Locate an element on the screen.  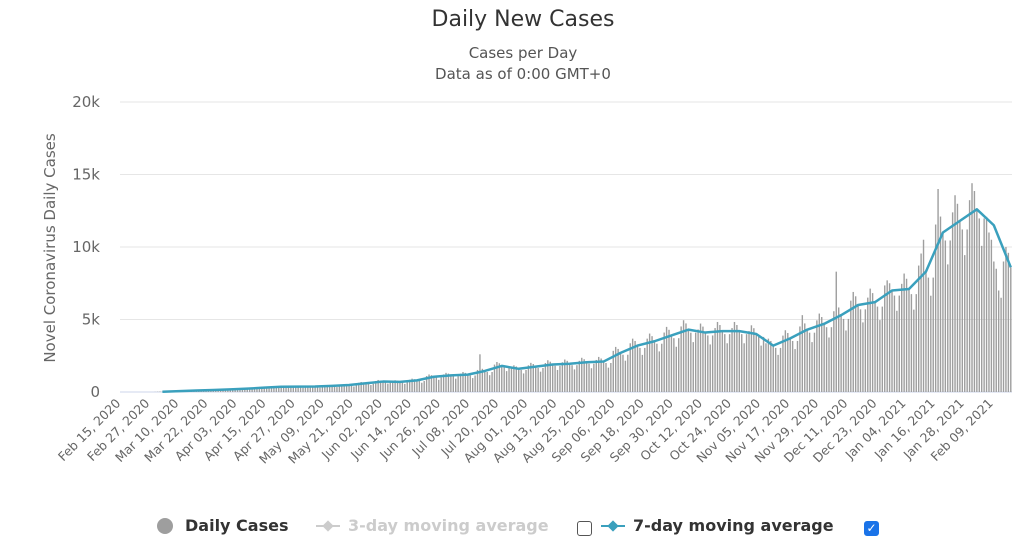
legend-label: Daily Cases is located at coordinates (237, 525).